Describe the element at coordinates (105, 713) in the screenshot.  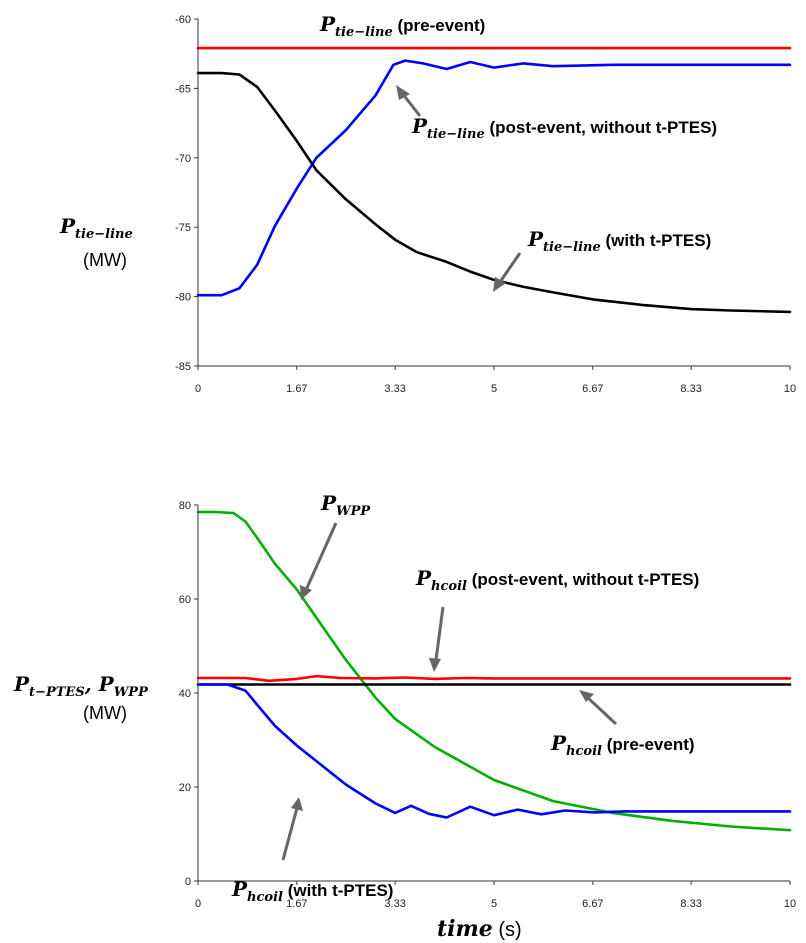
I see `power-y-title-unit: (MW)` at that location.